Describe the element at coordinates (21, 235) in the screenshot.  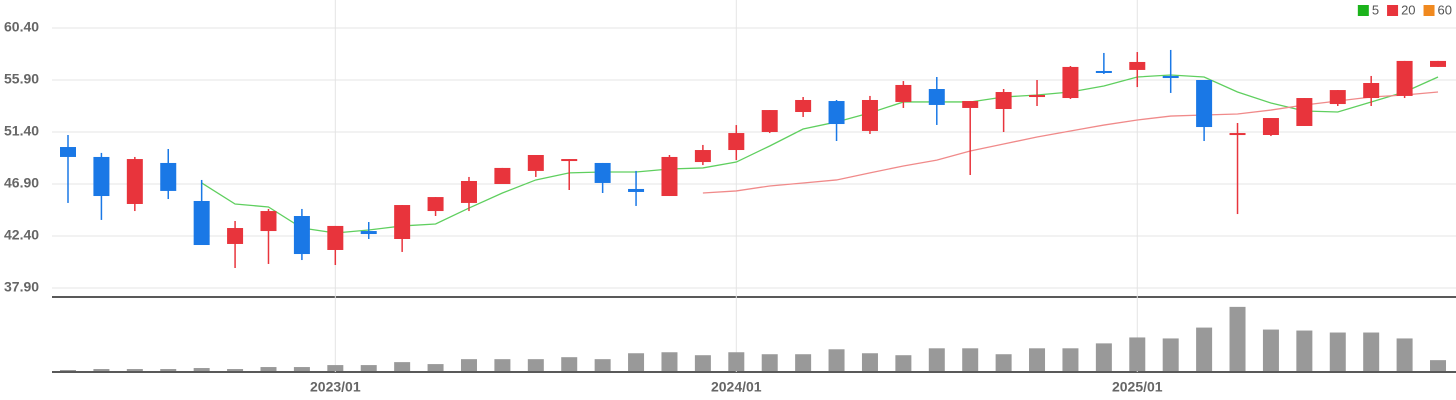
I see `y-tick-label: 42.40` at that location.